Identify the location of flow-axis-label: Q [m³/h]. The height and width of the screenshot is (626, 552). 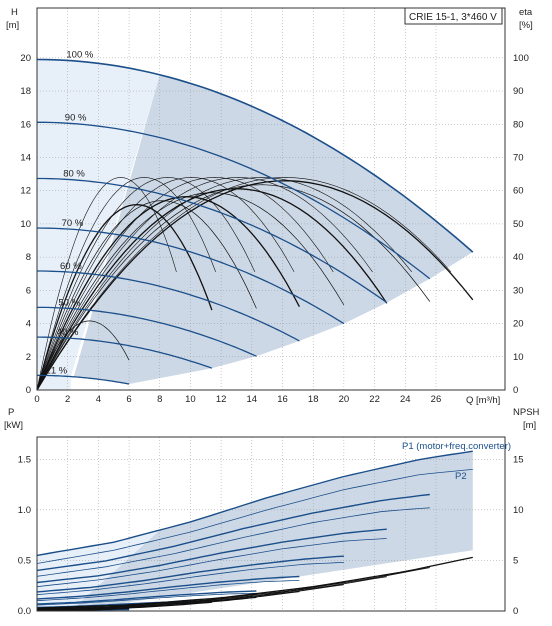
(483, 400).